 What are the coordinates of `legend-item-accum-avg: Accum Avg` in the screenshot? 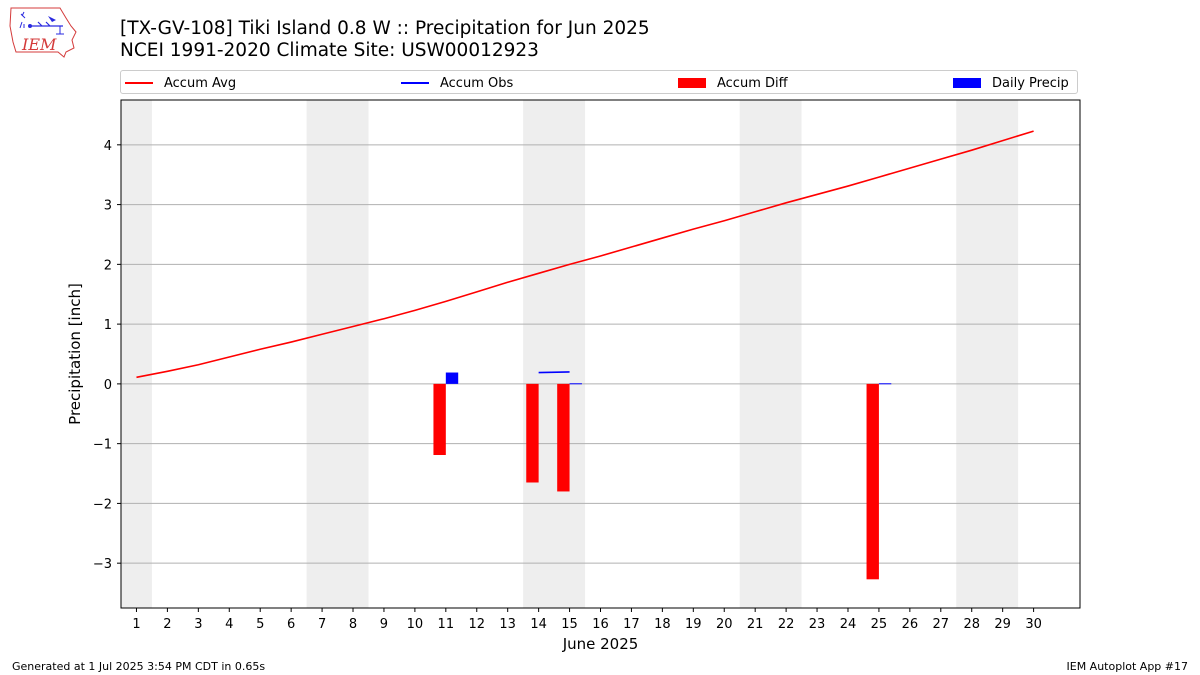 It's located at (180, 83).